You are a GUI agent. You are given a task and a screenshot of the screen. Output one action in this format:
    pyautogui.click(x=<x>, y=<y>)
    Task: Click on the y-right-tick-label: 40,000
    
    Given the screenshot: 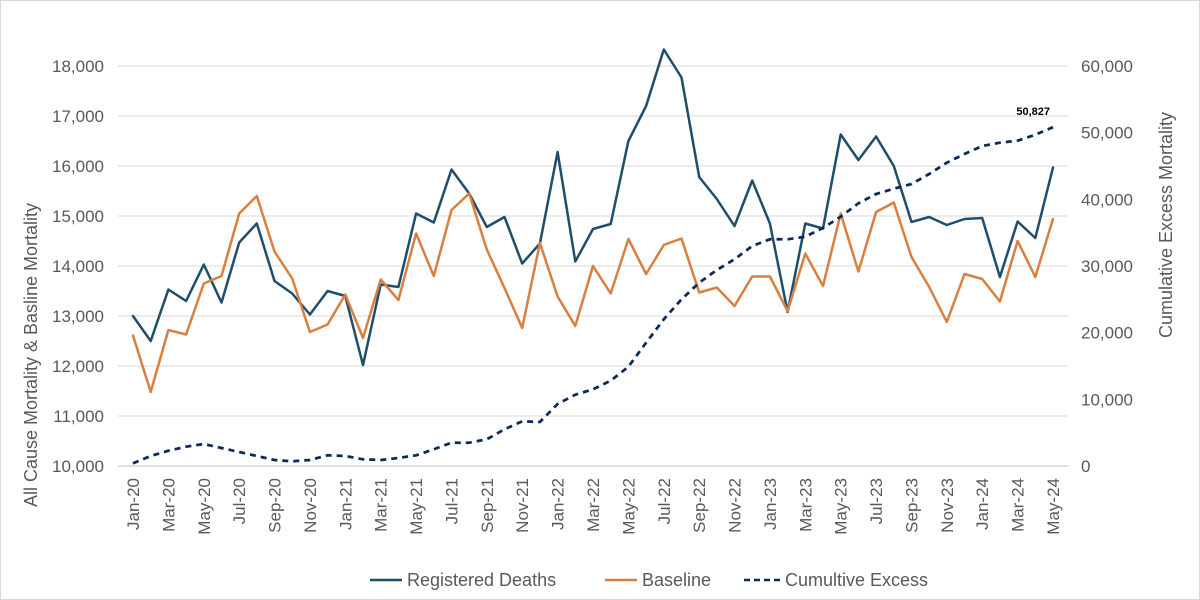 What is the action you would take?
    pyautogui.click(x=1107, y=199)
    